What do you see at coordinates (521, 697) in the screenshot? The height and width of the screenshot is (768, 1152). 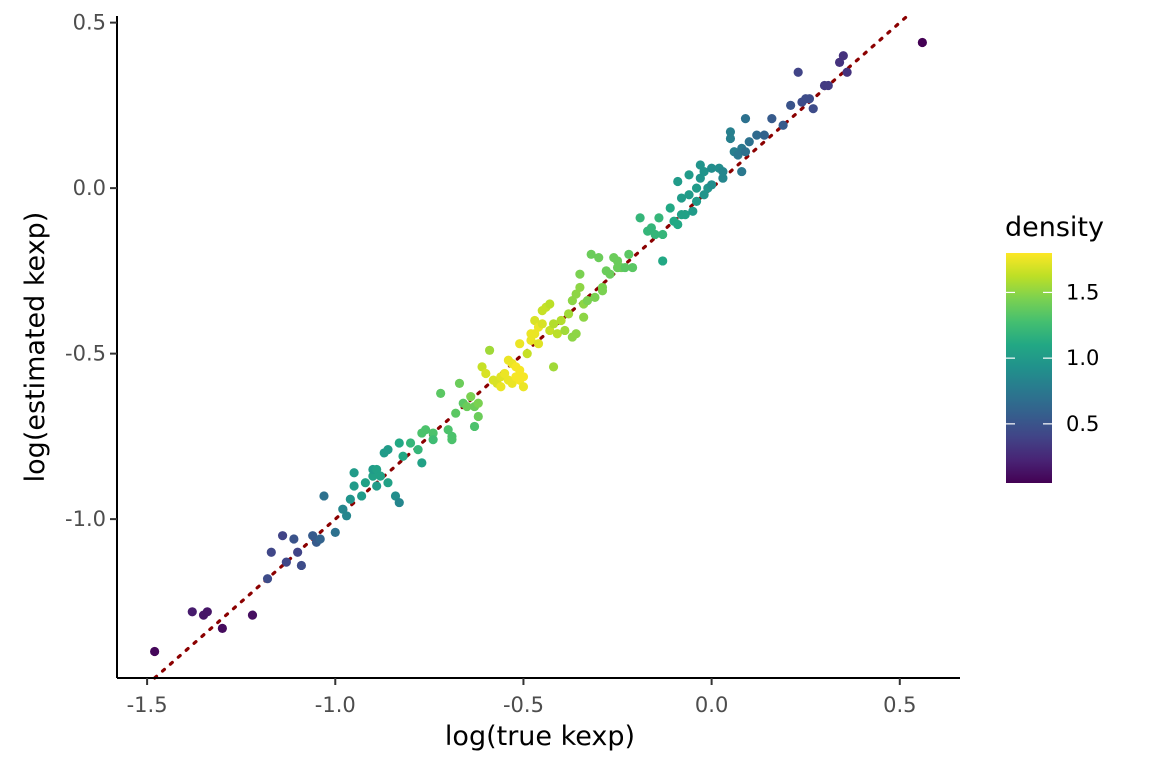 I see `x-axis-ticks: -1.5 -1.0 -0.5 0.0 0.5` at bounding box center [521, 697].